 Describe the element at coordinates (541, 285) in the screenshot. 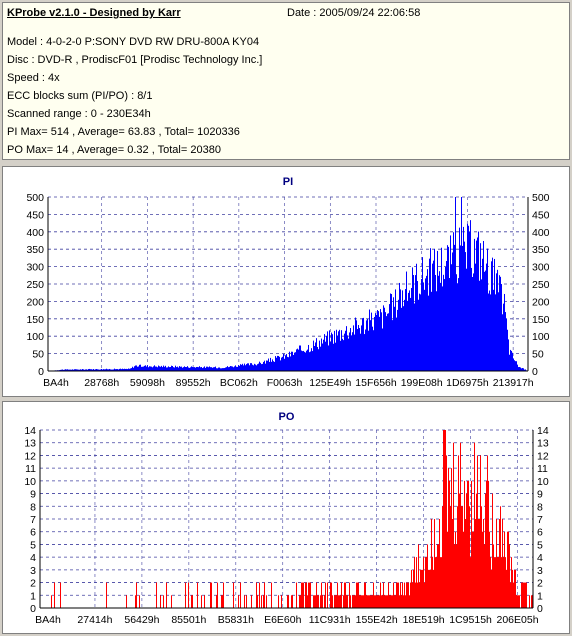

I see `y-tick-label-right: 250` at that location.